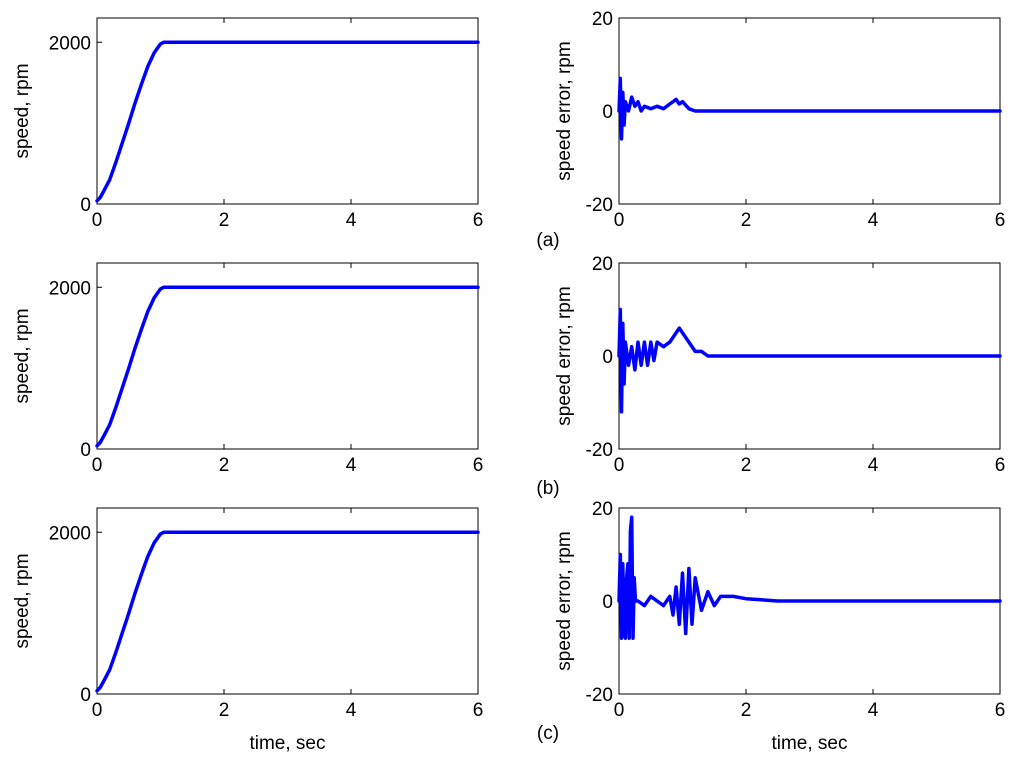 The height and width of the screenshot is (778, 1024). I want to click on series-line-error-b, so click(809, 360).